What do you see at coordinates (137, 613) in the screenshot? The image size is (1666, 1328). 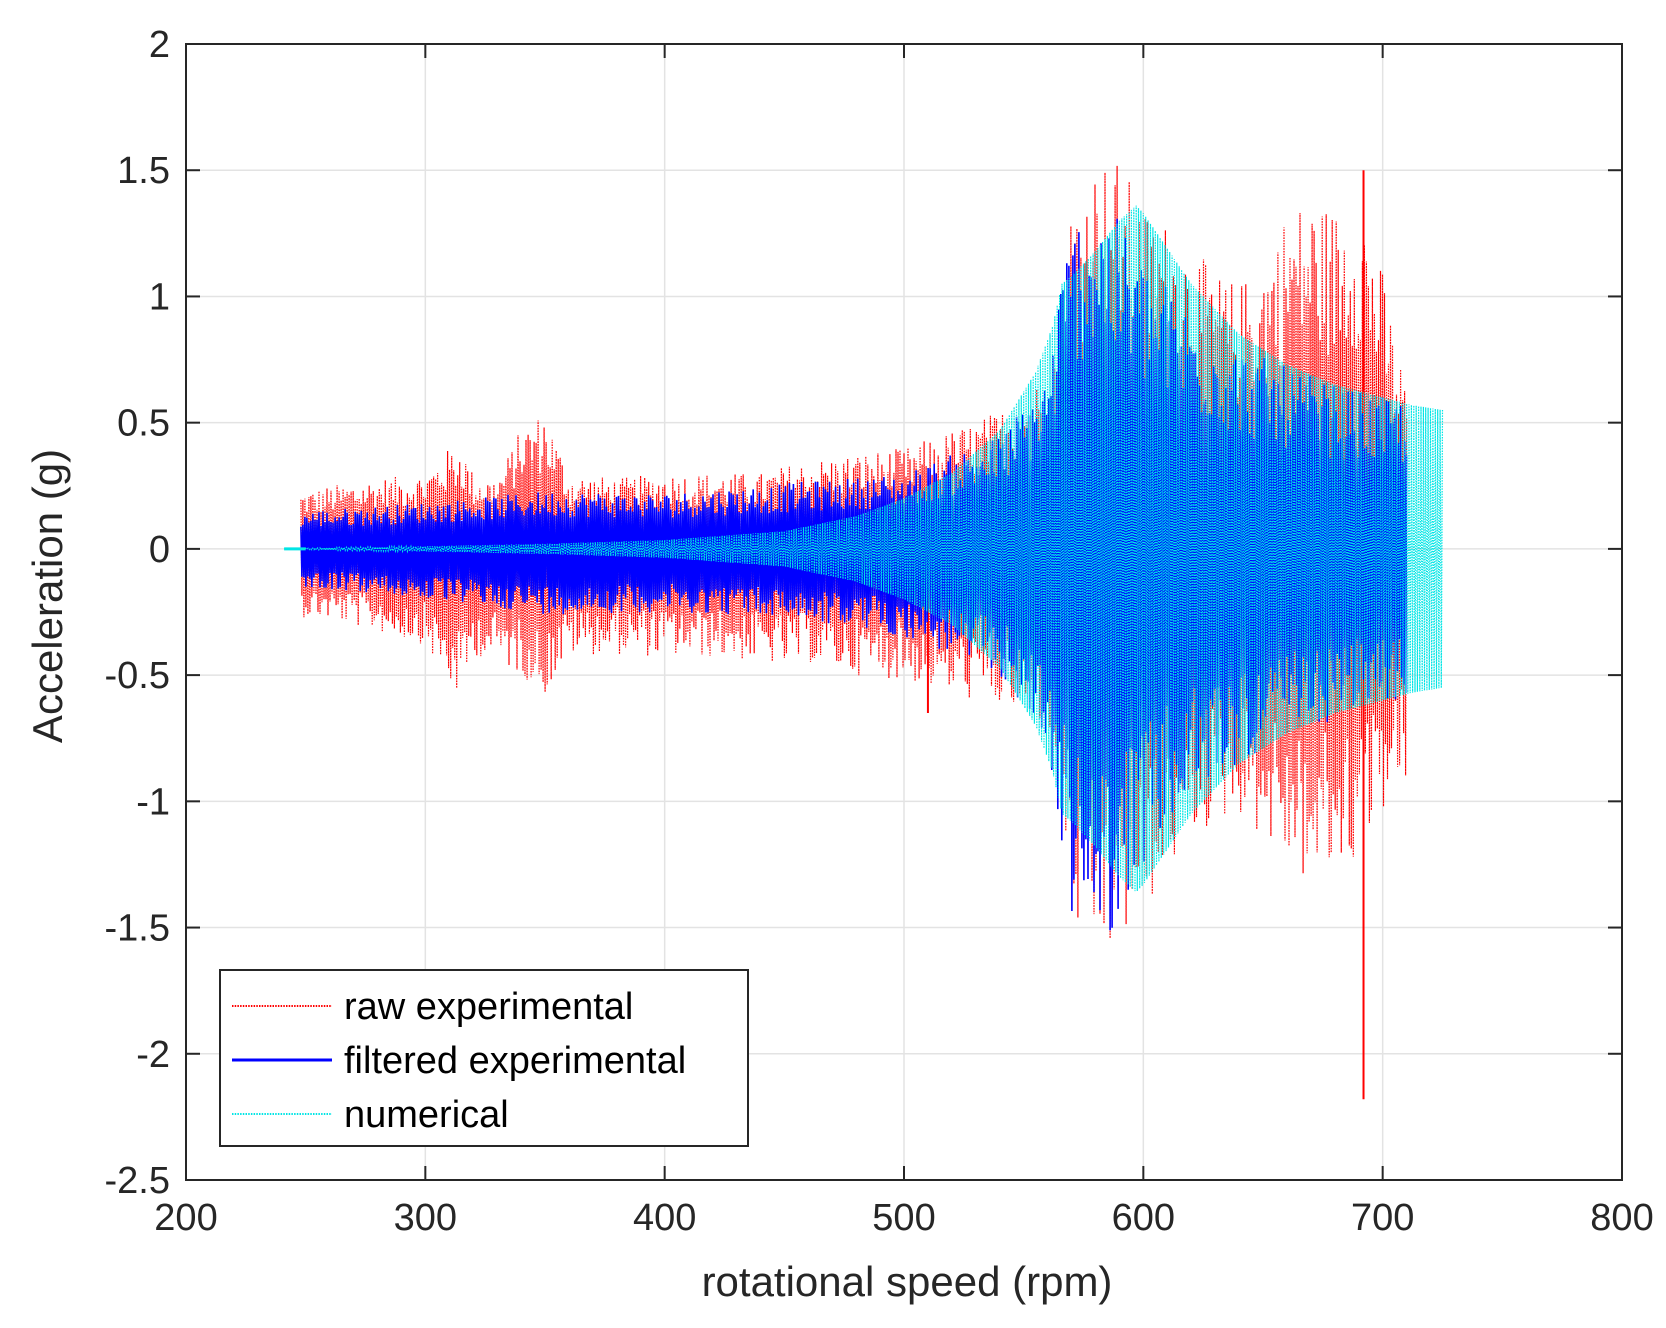 I see `y-tick-labels: 2 1.5 1 0.5 0 -0.5 -1 -1.5 -2 -2.5` at bounding box center [137, 613].